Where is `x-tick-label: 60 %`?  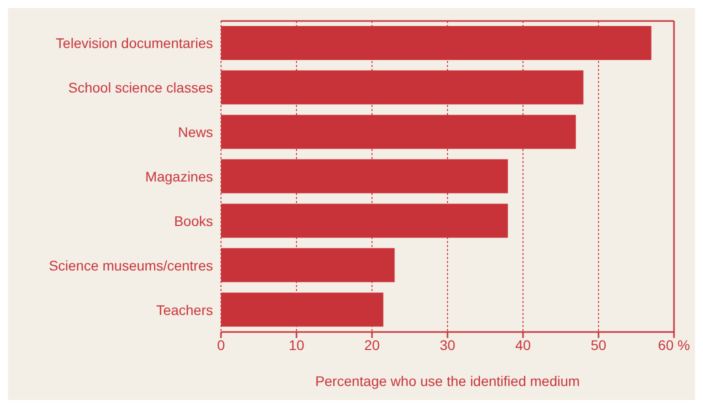
x-tick-label: 60 % is located at coordinates (674, 344).